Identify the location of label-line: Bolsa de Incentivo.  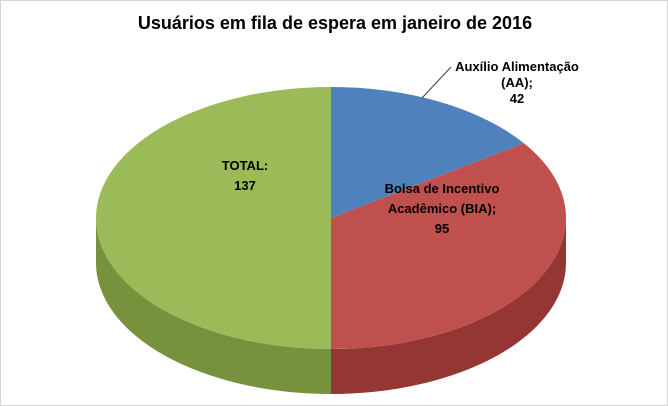
(442, 188).